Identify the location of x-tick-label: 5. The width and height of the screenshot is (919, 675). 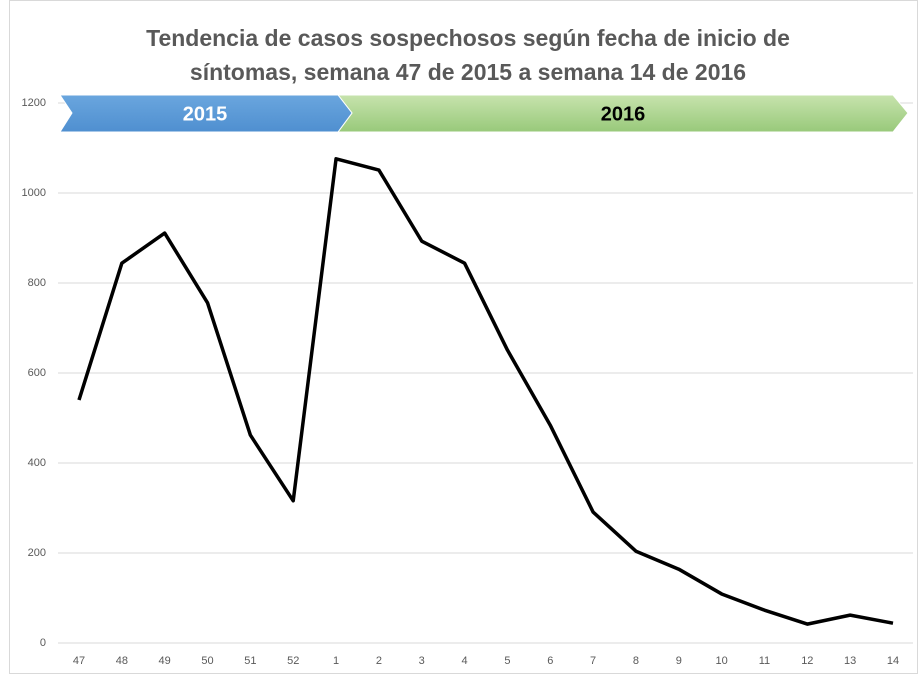
(507, 661).